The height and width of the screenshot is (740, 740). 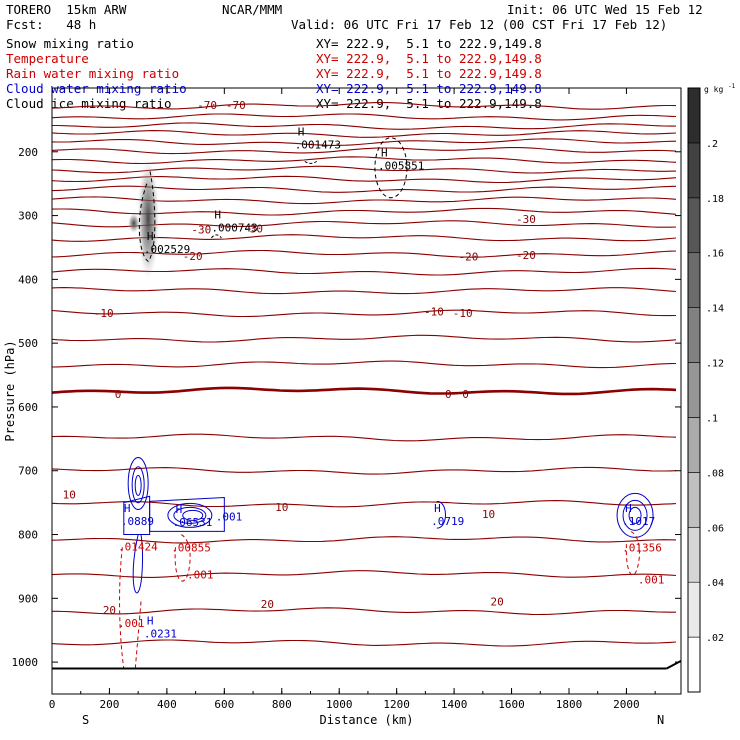 I want to click on y-tick-label: 700, so click(x=28, y=471).